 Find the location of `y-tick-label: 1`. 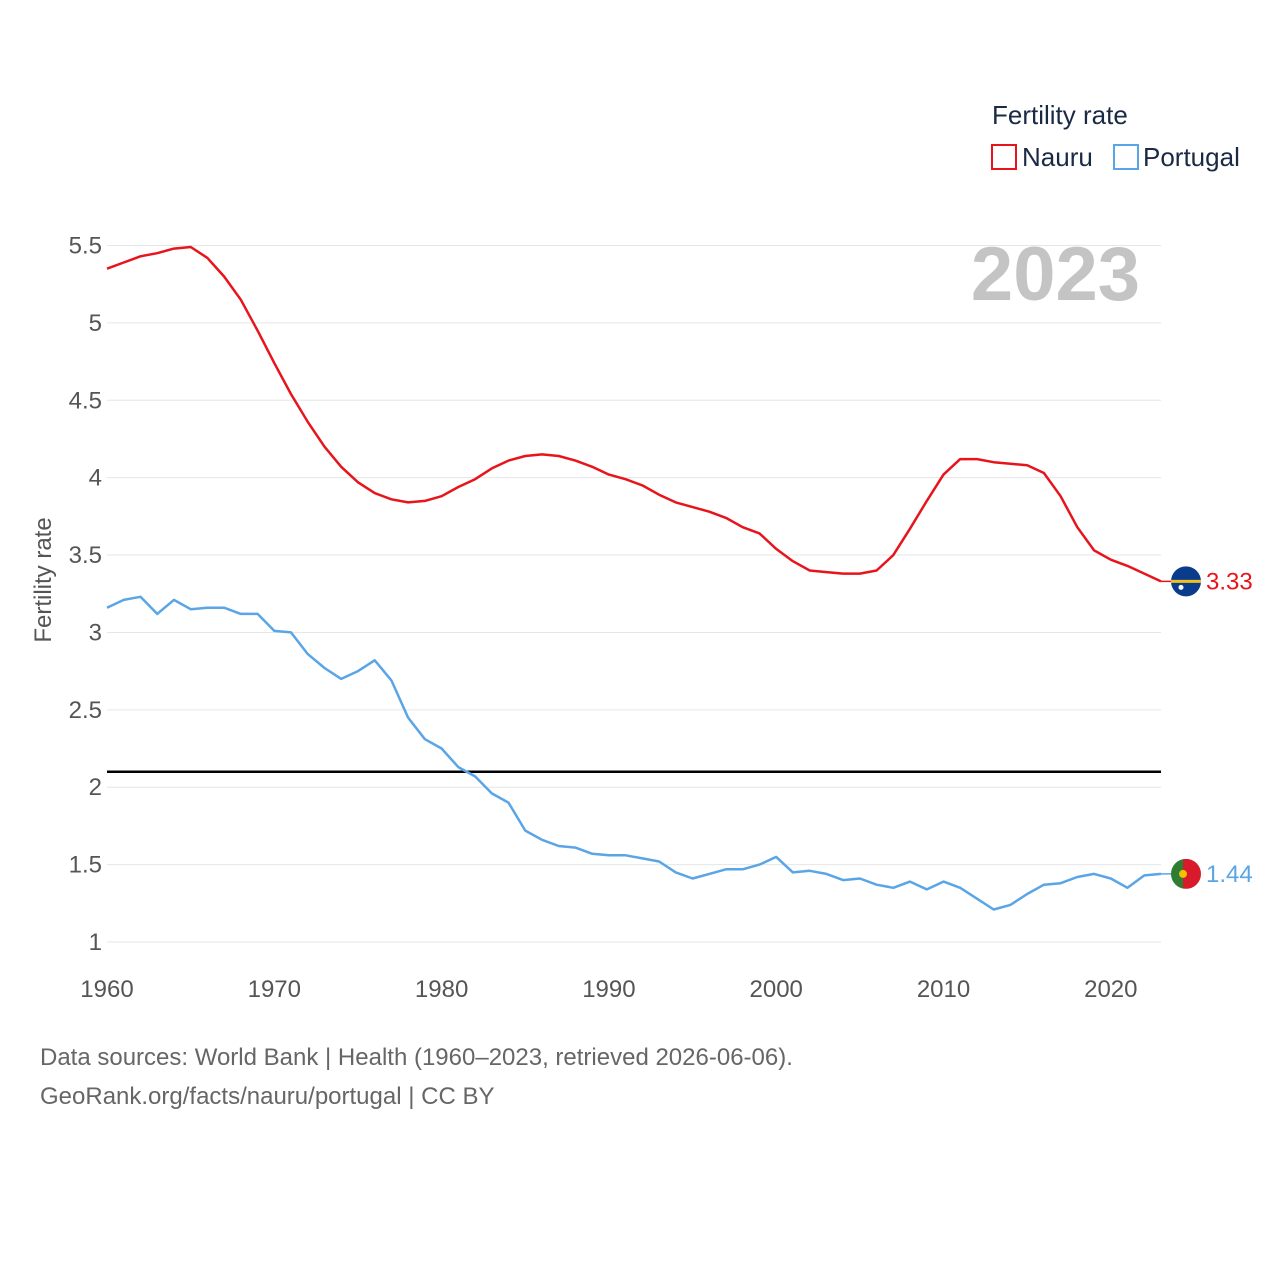

y-tick-label: 1 is located at coordinates (95, 942).